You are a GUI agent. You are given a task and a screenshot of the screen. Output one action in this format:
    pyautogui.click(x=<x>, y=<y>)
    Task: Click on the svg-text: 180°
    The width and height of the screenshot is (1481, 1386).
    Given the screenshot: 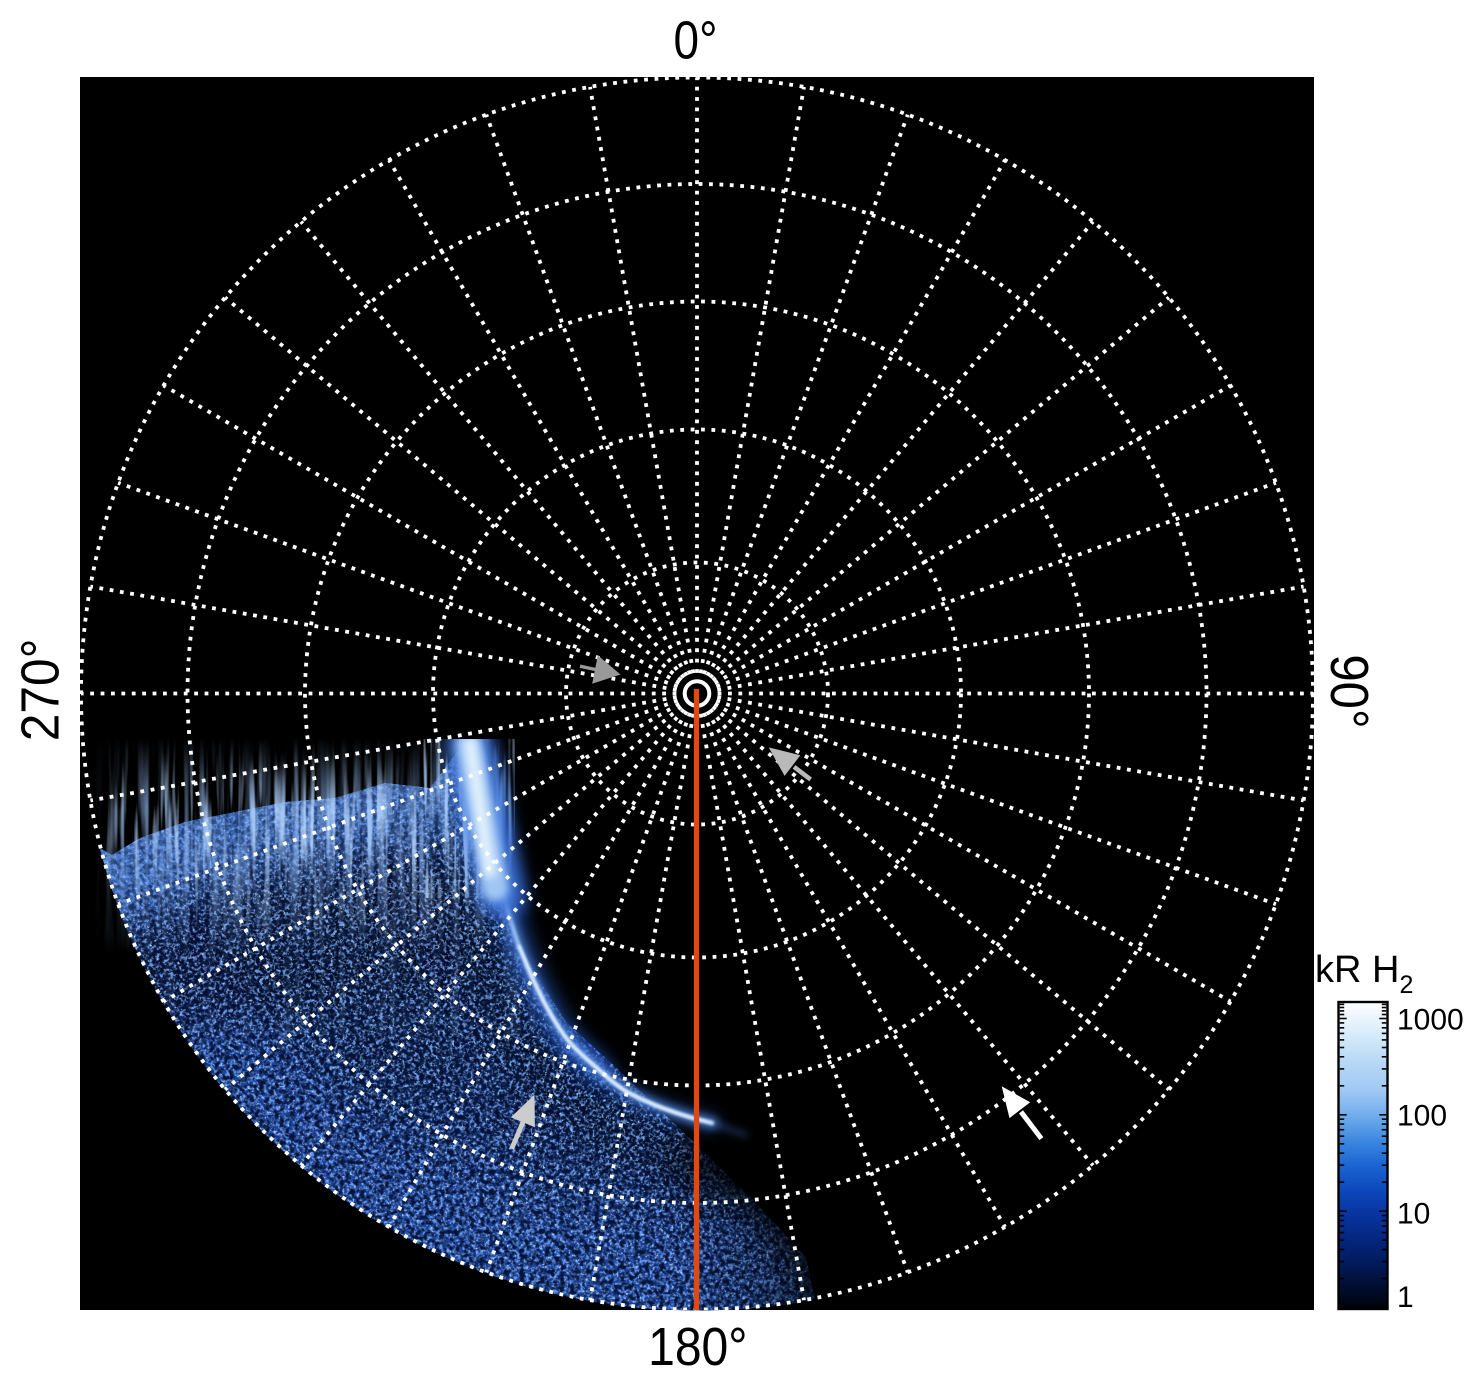 What is the action you would take?
    pyautogui.click(x=697, y=1347)
    